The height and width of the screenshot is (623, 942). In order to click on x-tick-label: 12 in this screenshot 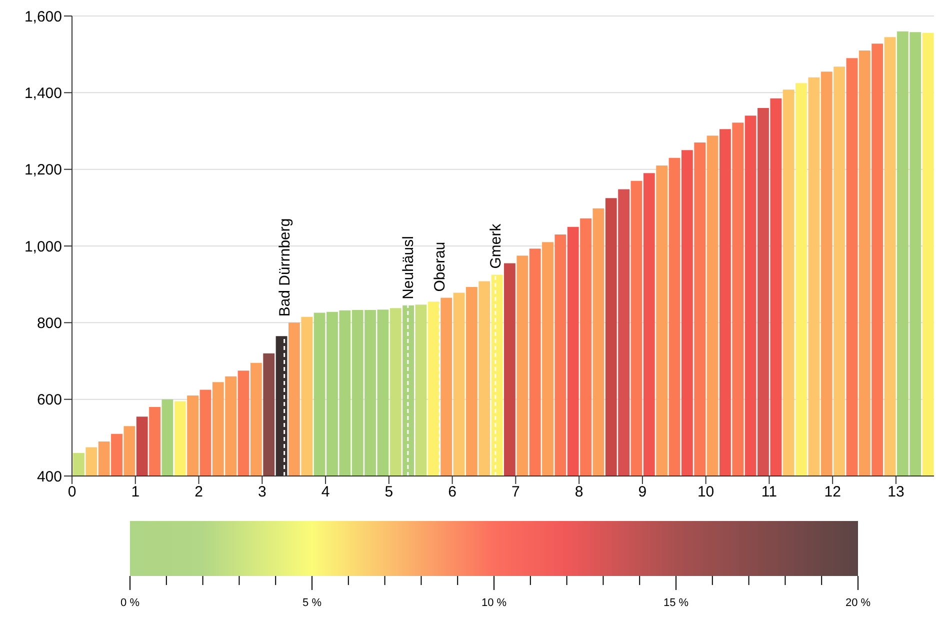, I will do `click(832, 492)`.